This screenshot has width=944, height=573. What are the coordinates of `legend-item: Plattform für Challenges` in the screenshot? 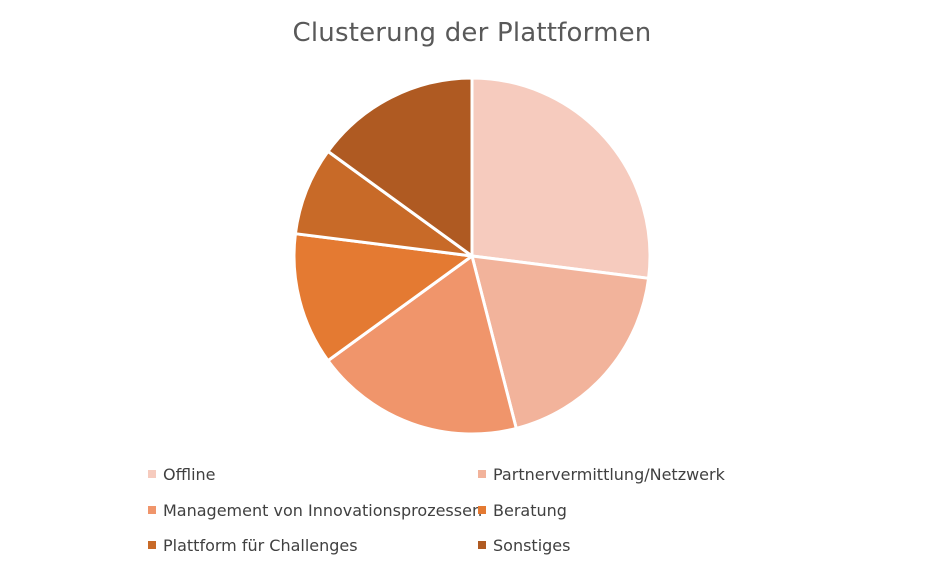 It's located at (253, 545).